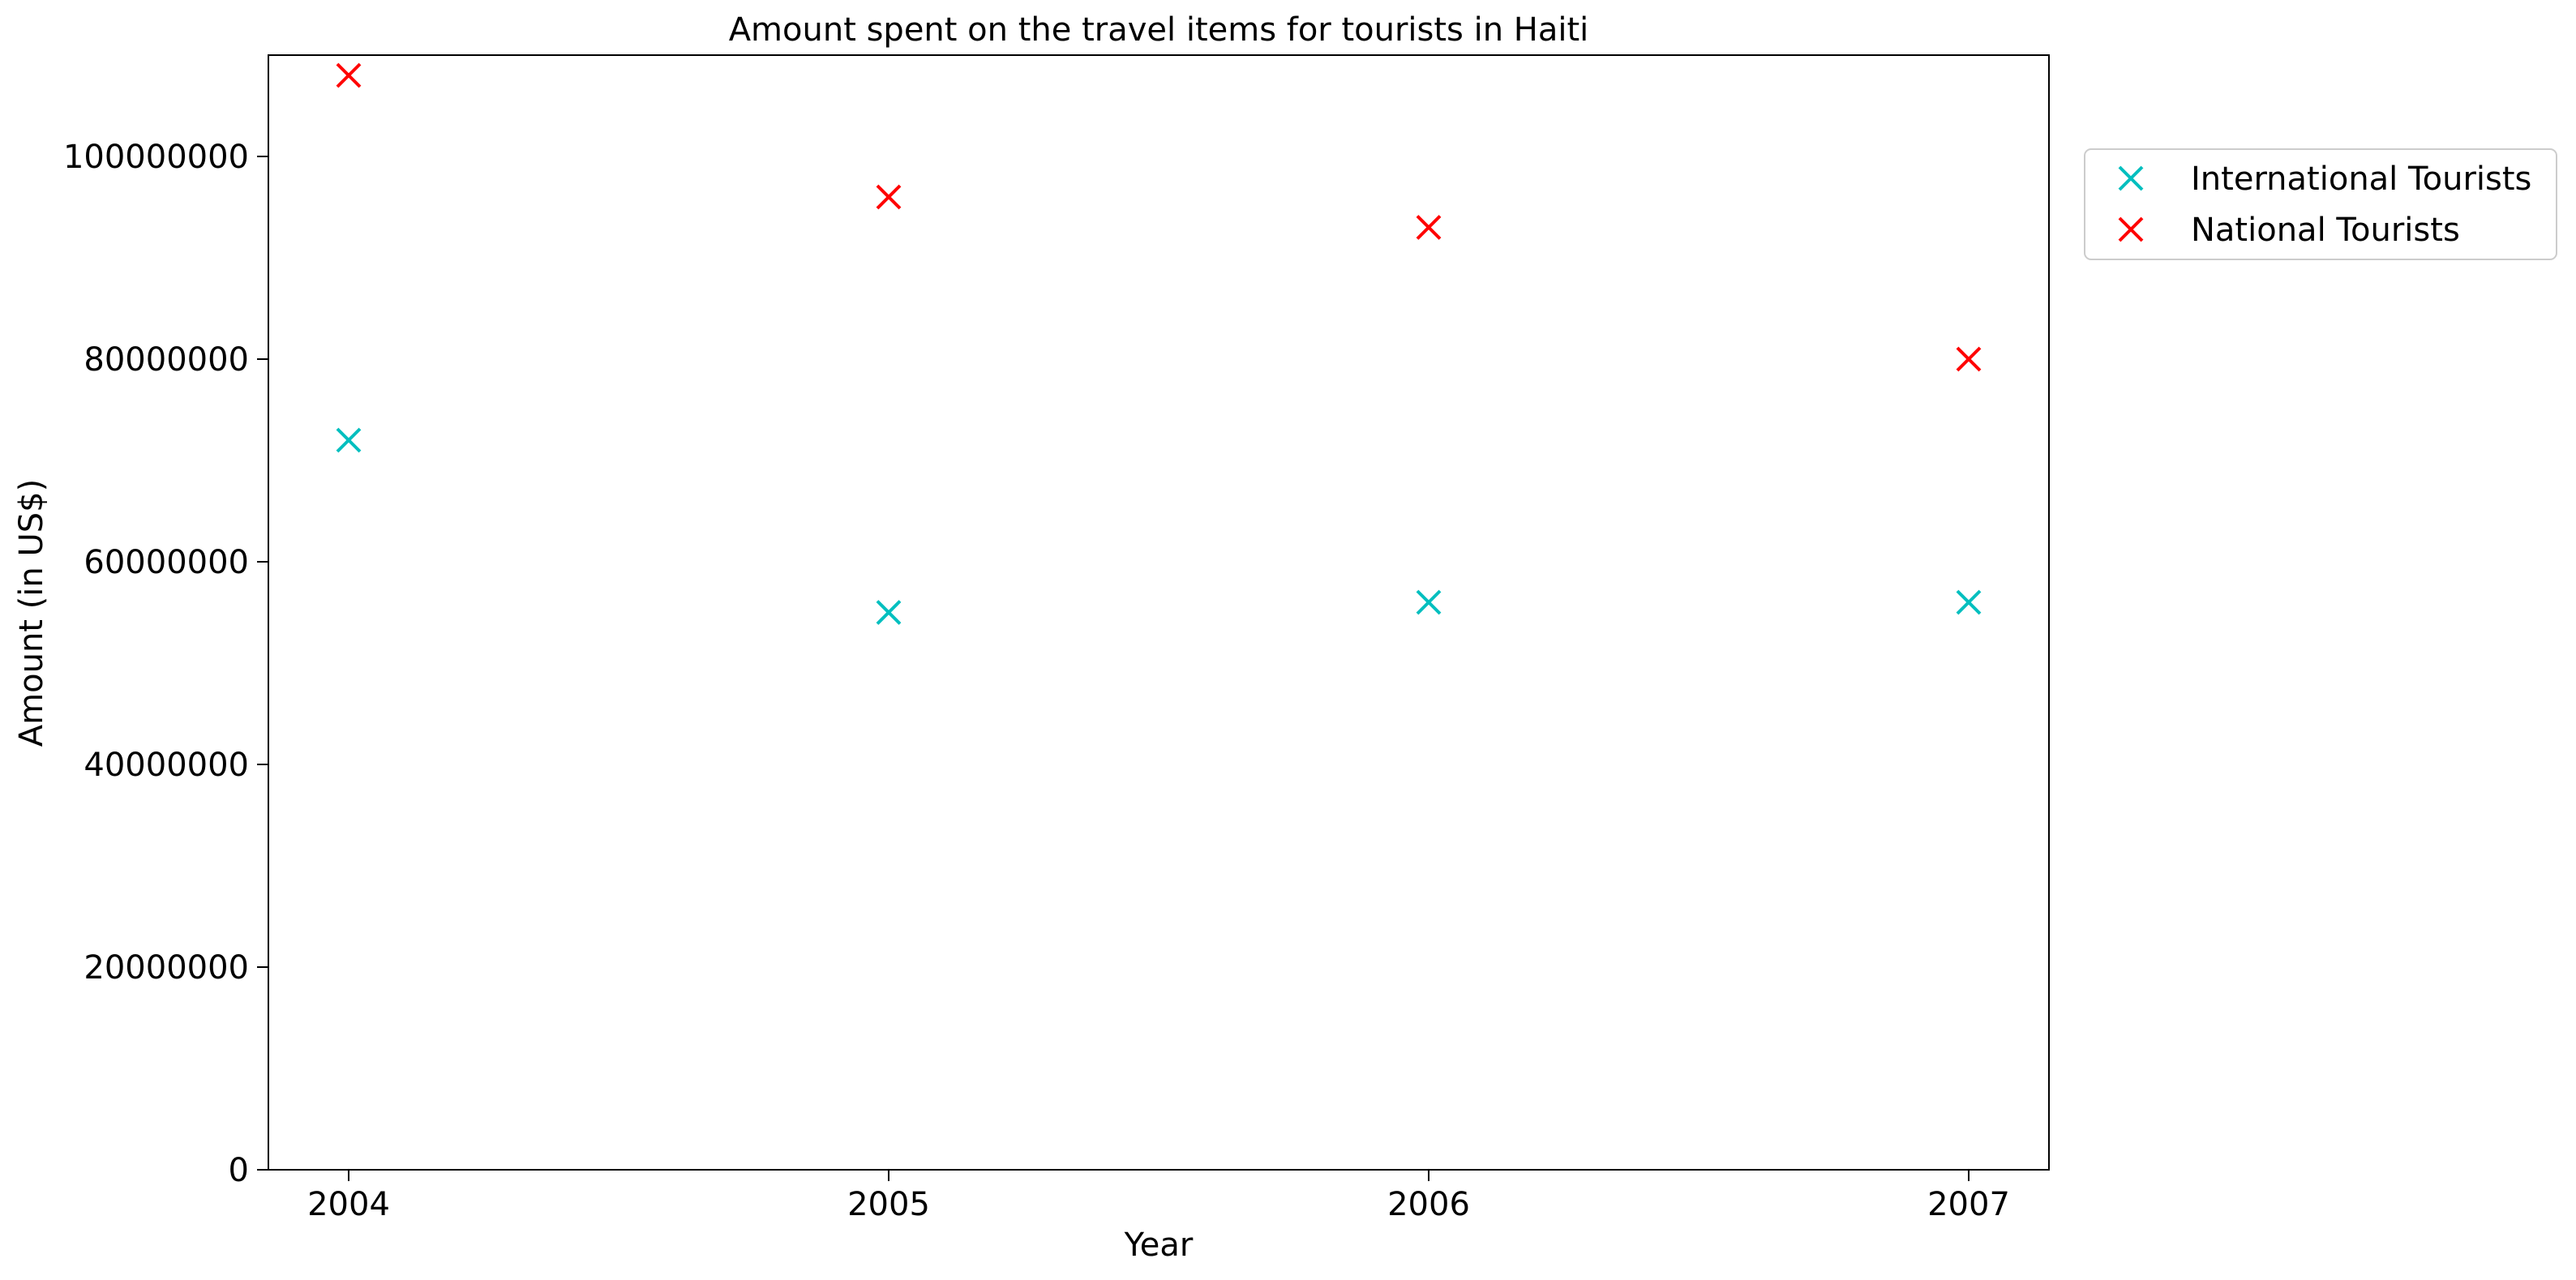 The height and width of the screenshot is (1280, 2576). What do you see at coordinates (1428, 1205) in the screenshot?
I see `x-tick-label: 2006` at bounding box center [1428, 1205].